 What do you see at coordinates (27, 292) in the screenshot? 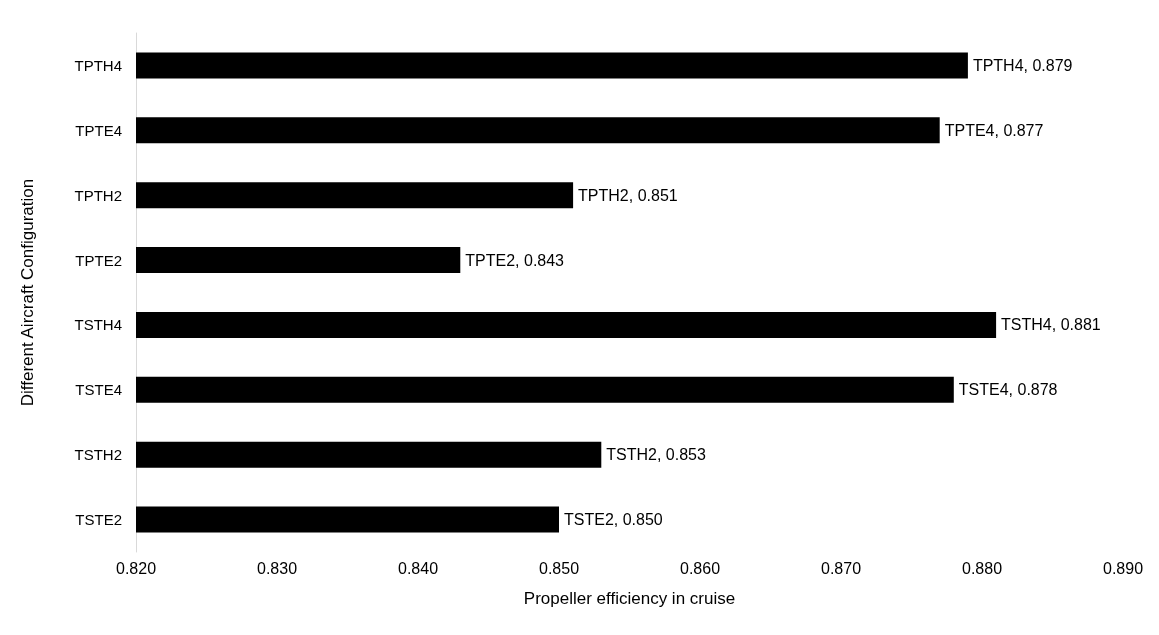
I see `y-axis-title: Different Aircraft Configuration` at bounding box center [27, 292].